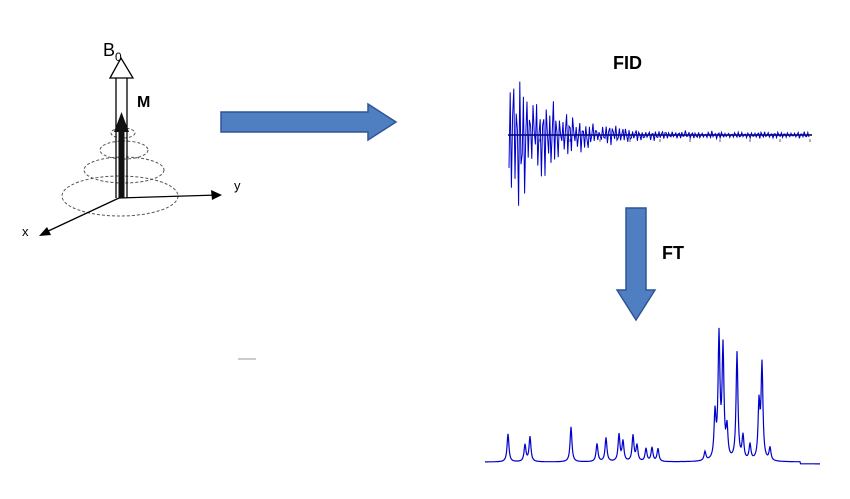  Describe the element at coordinates (309, 122) in the screenshot. I see `right-block-arrow-icon` at that location.